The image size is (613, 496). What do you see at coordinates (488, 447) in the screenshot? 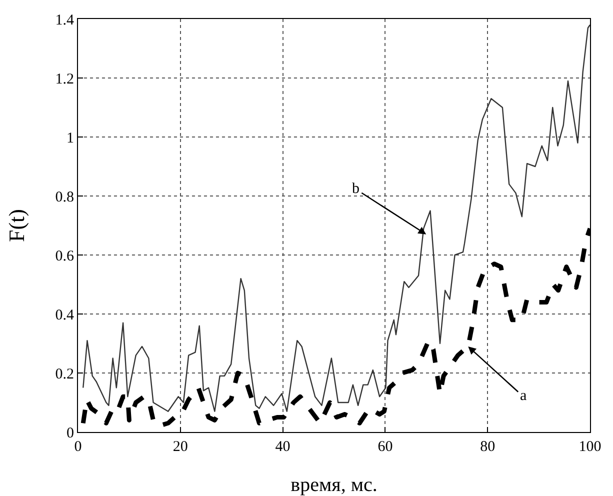
I see `x-tick-label: 80` at bounding box center [488, 447].